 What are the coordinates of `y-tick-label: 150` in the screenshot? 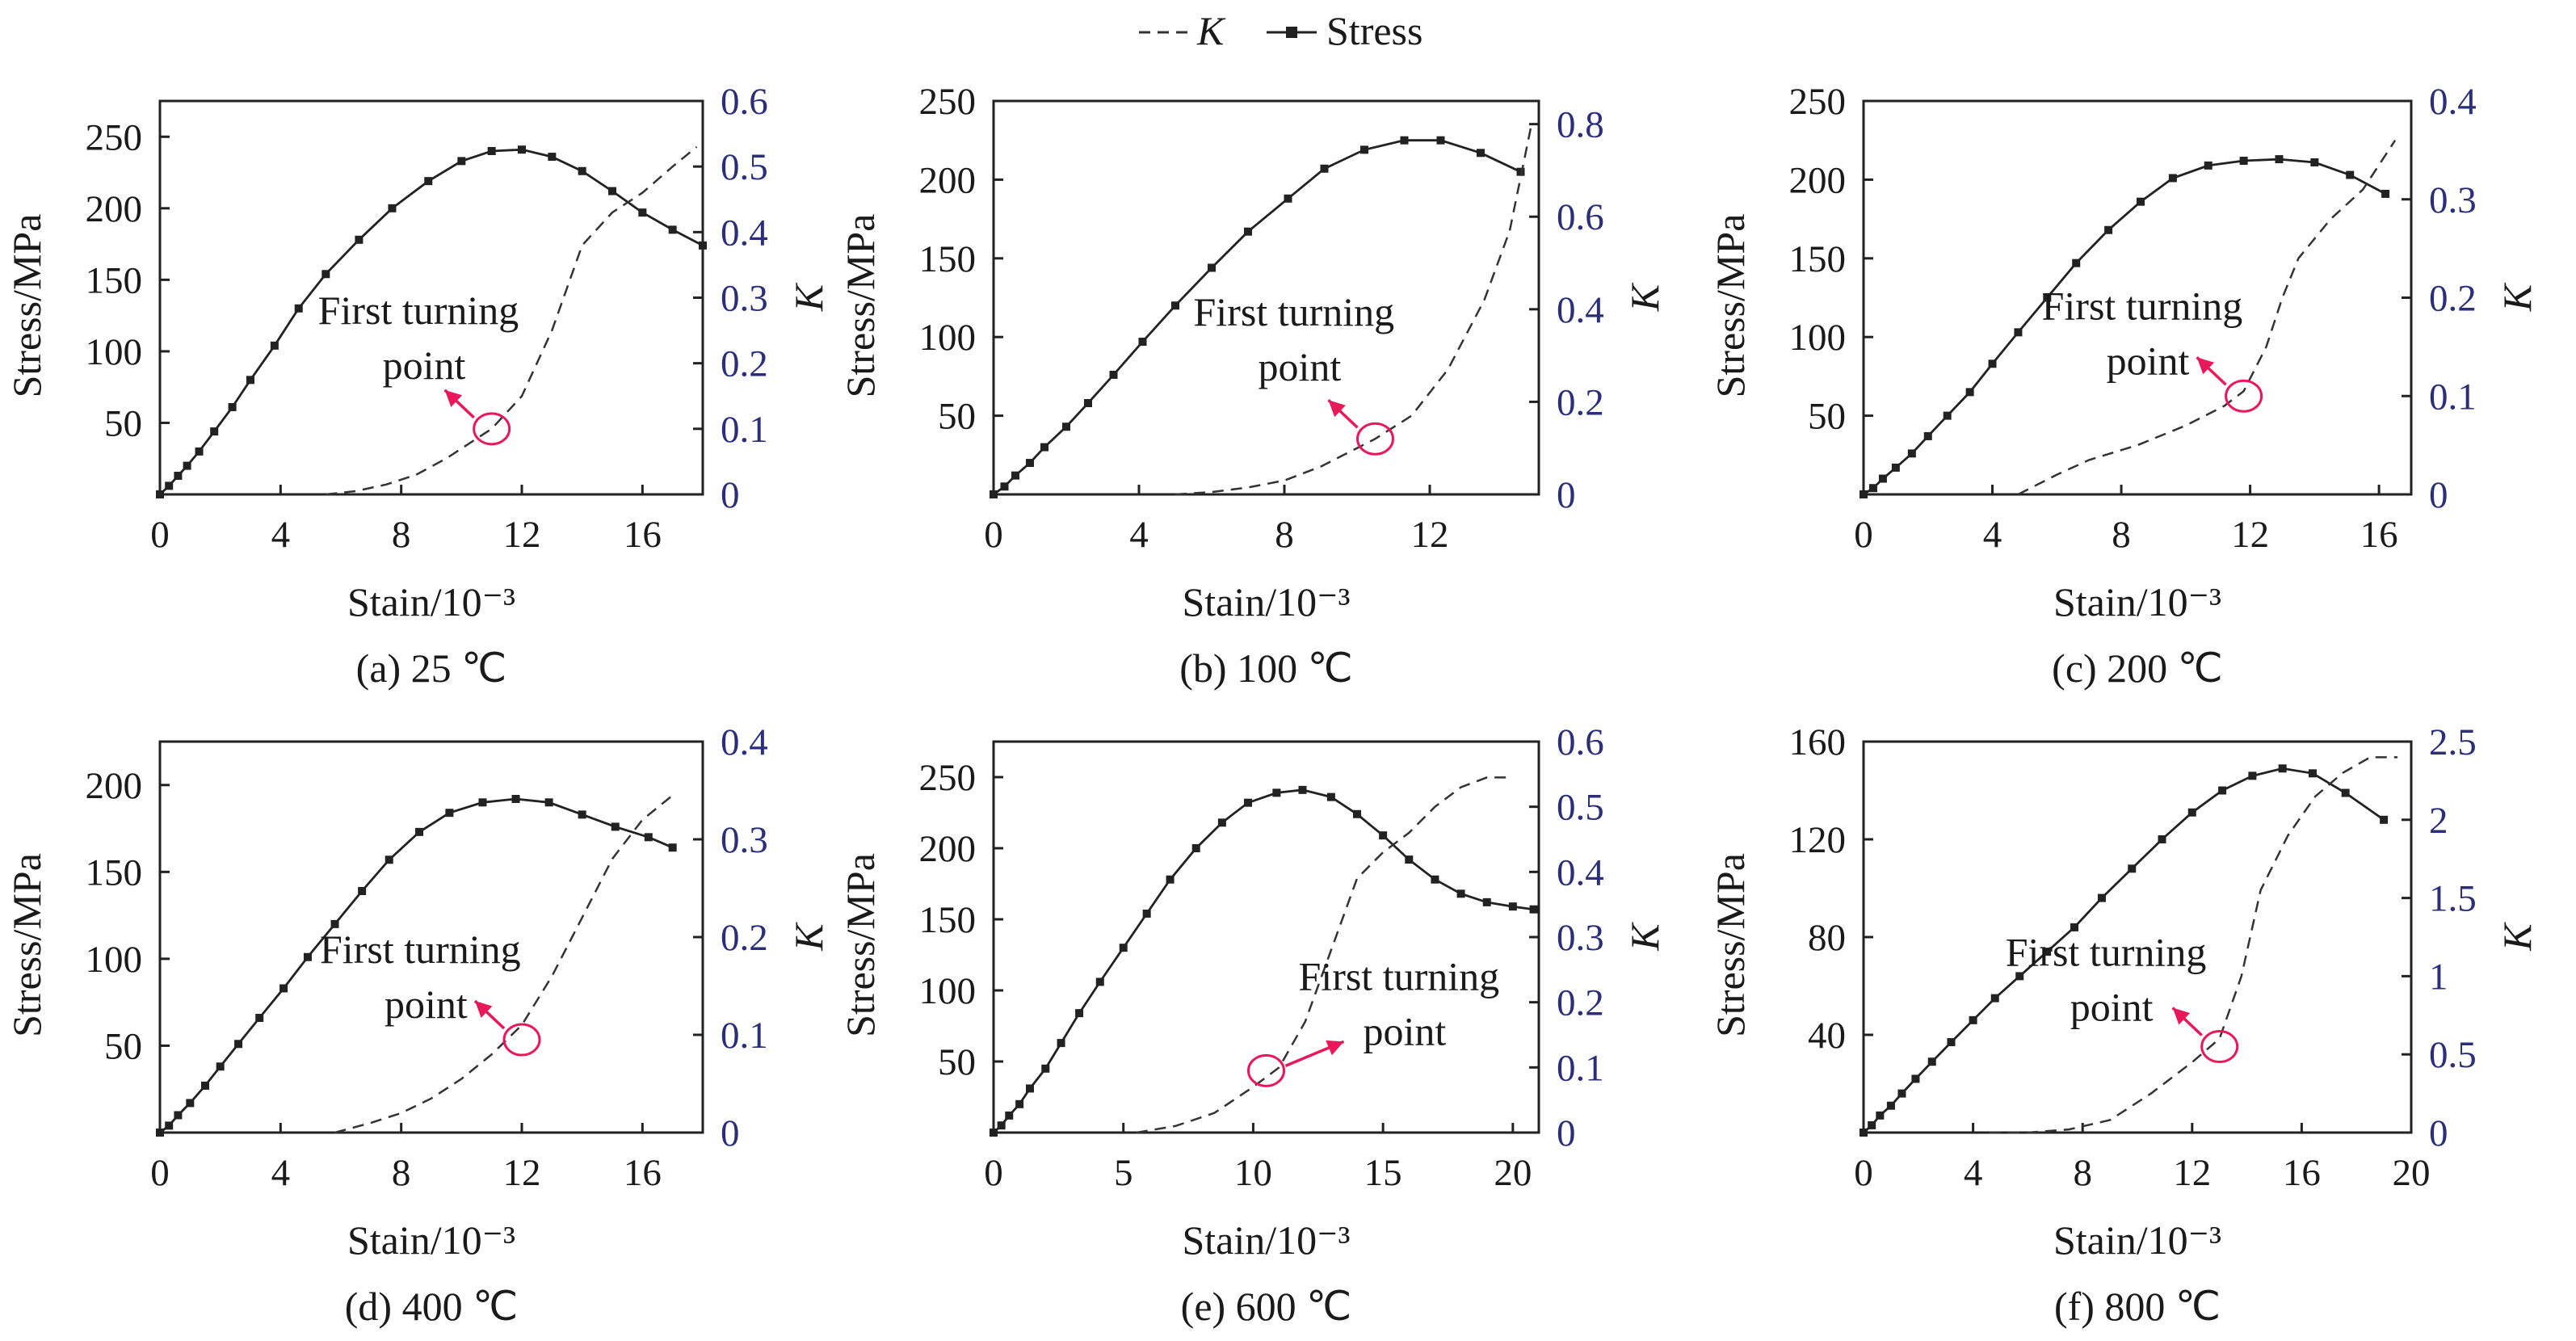 It's located at (114, 872).